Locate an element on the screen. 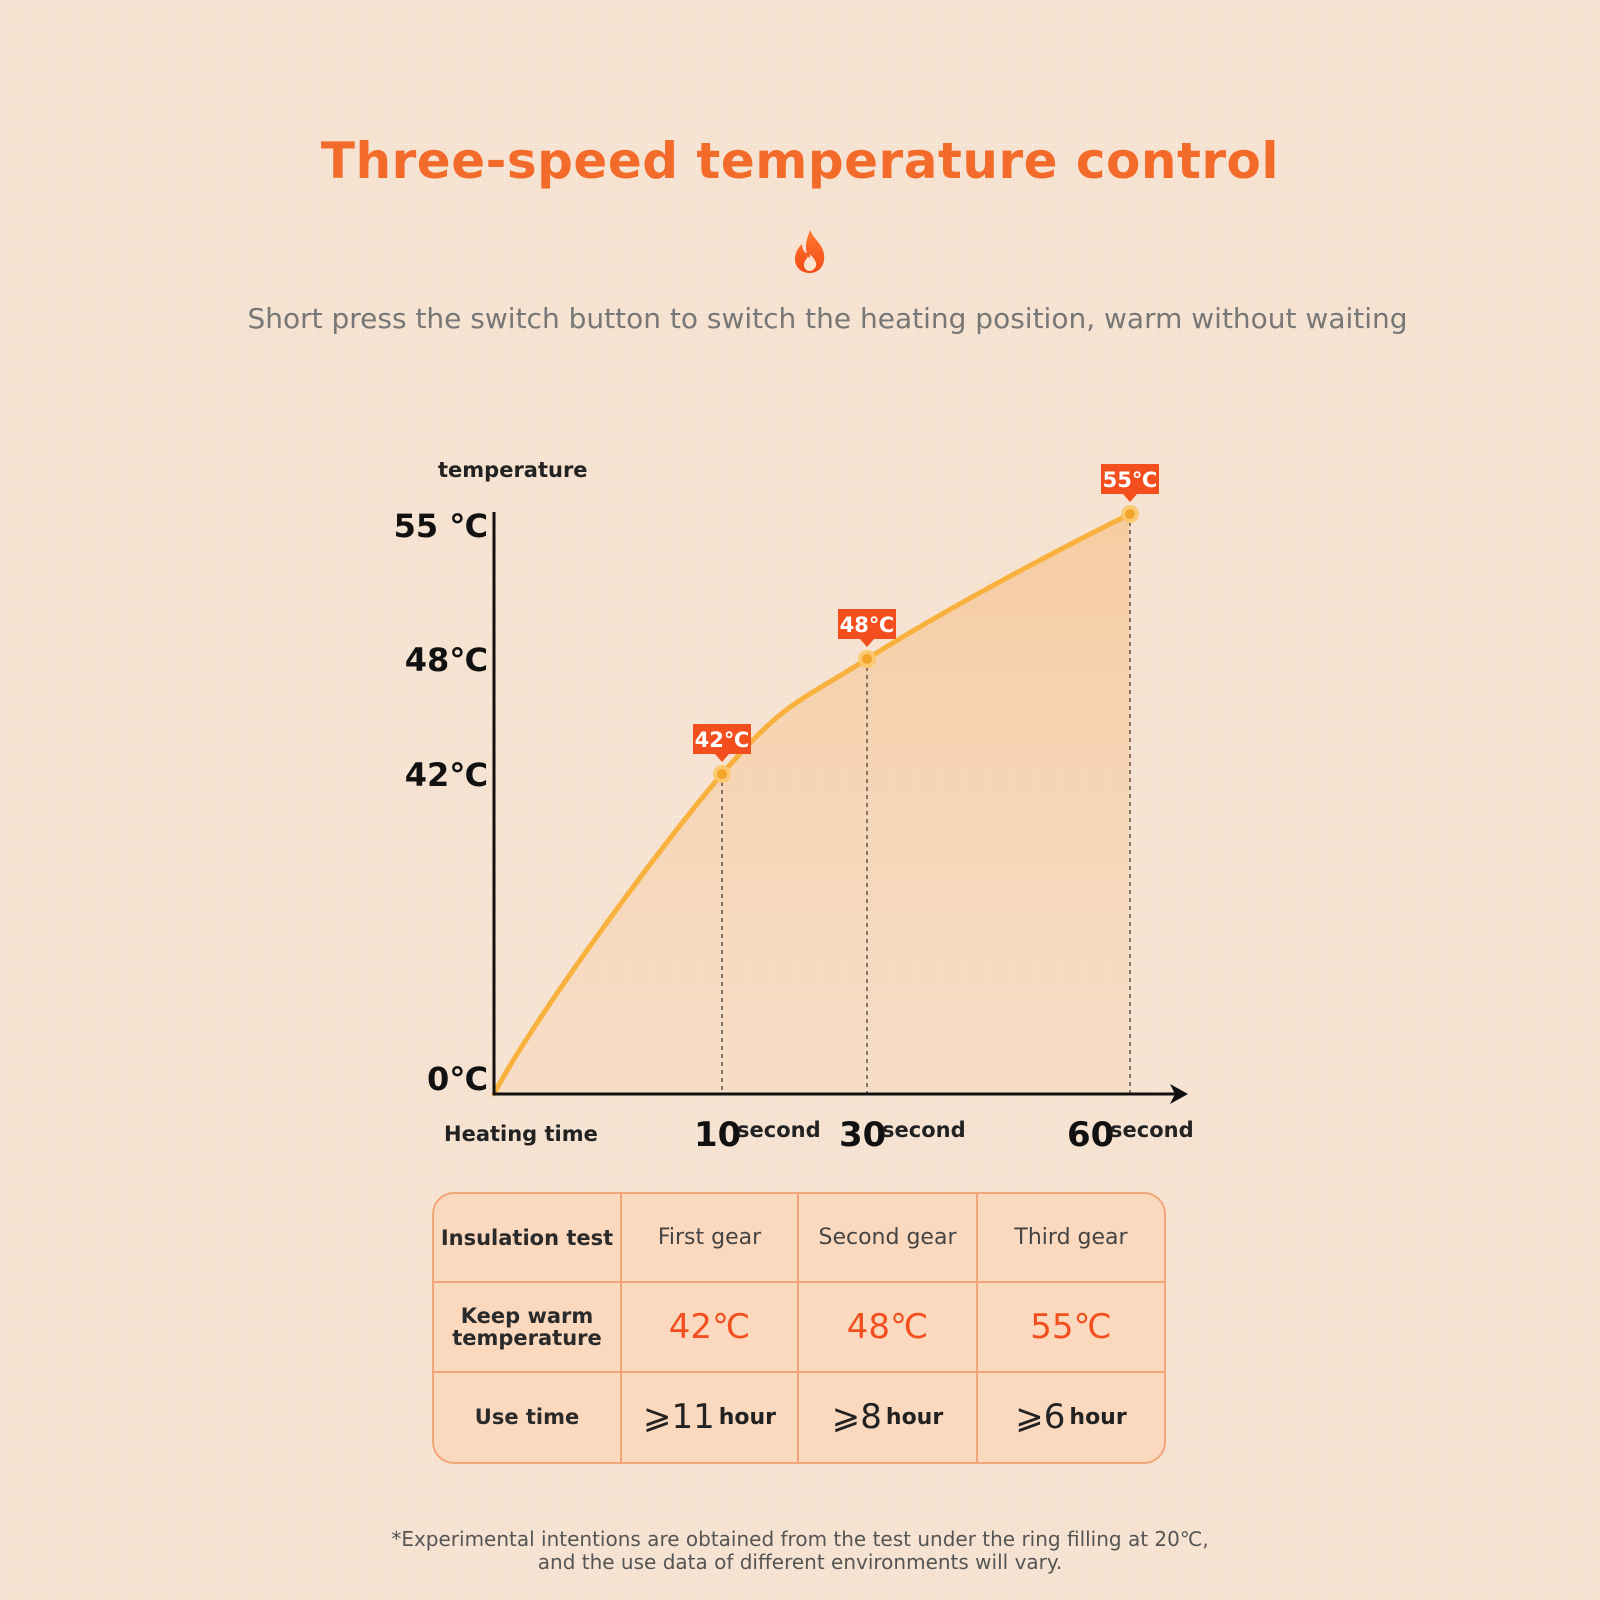 The image size is (1600, 1600). flame-icon is located at coordinates (810, 251).